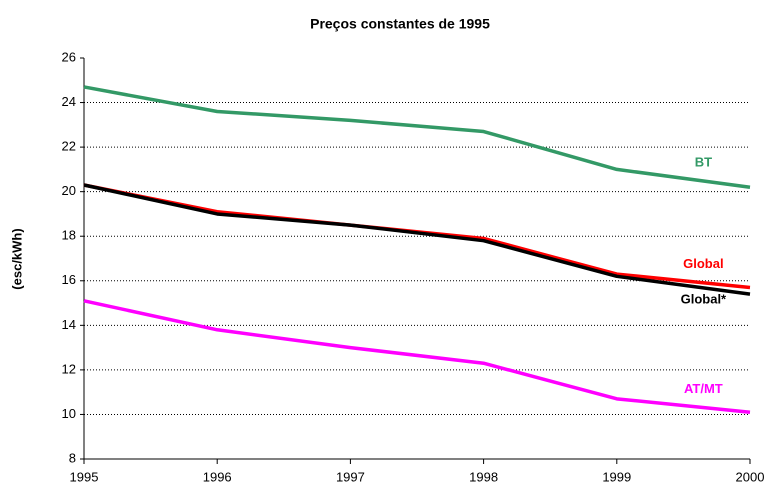 The image size is (769, 493). Describe the element at coordinates (69, 279) in the screenshot. I see `y-tick-label: 16` at that location.